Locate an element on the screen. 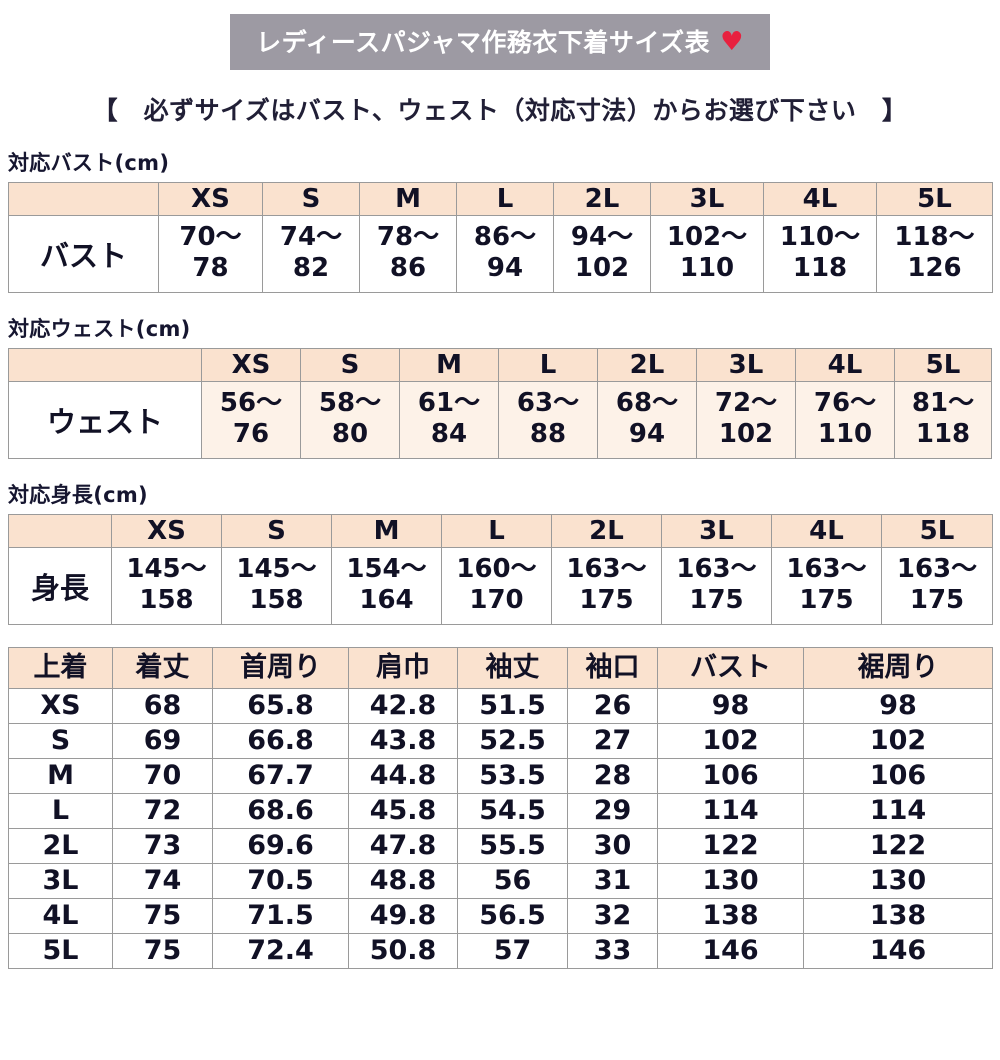 The width and height of the screenshot is (1000, 1060). cell-shoulder: 49.8 is located at coordinates (403, 916).